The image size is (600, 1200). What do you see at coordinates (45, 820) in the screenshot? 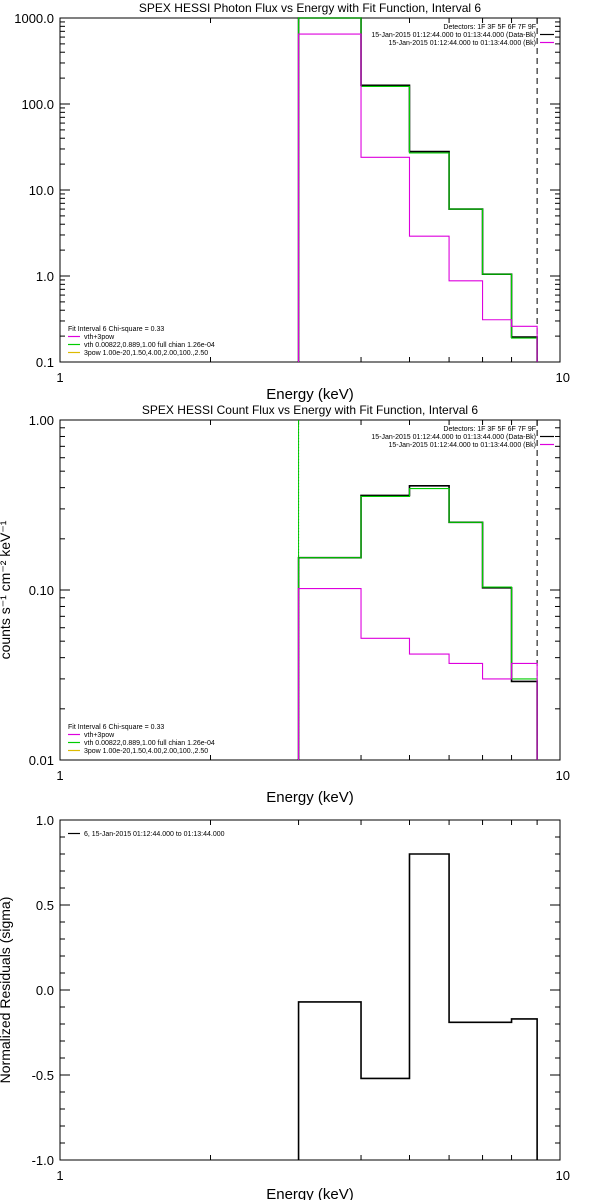
I see `resid-y-tick-label: 1.0` at bounding box center [45, 820].